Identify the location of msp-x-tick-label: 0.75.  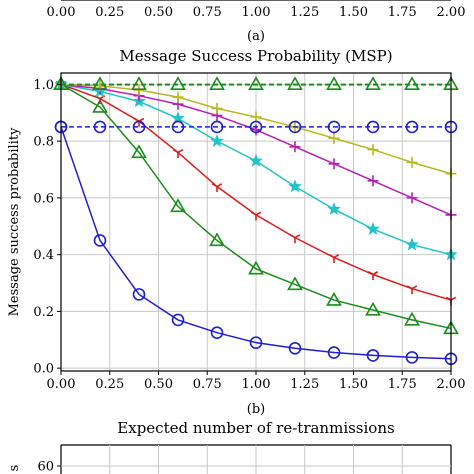
(207, 384).